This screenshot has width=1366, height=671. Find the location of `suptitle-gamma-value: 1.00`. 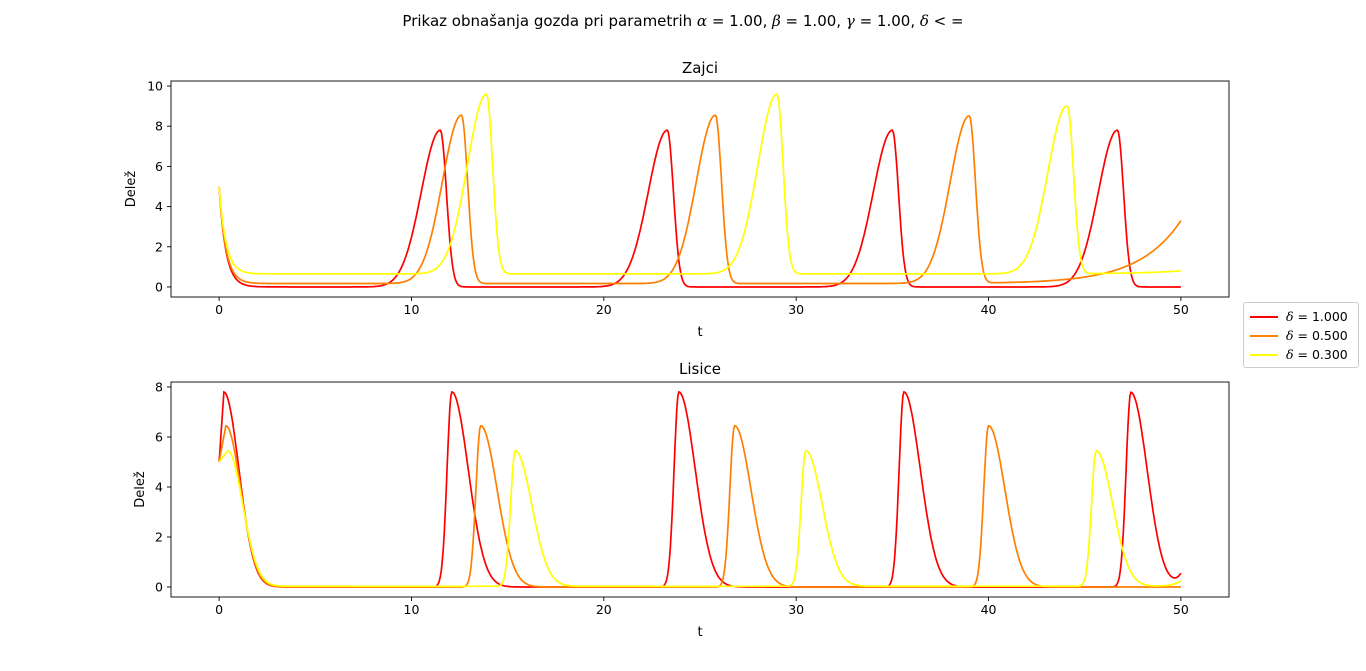

suptitle-gamma-value: 1.00 is located at coordinates (893, 21).